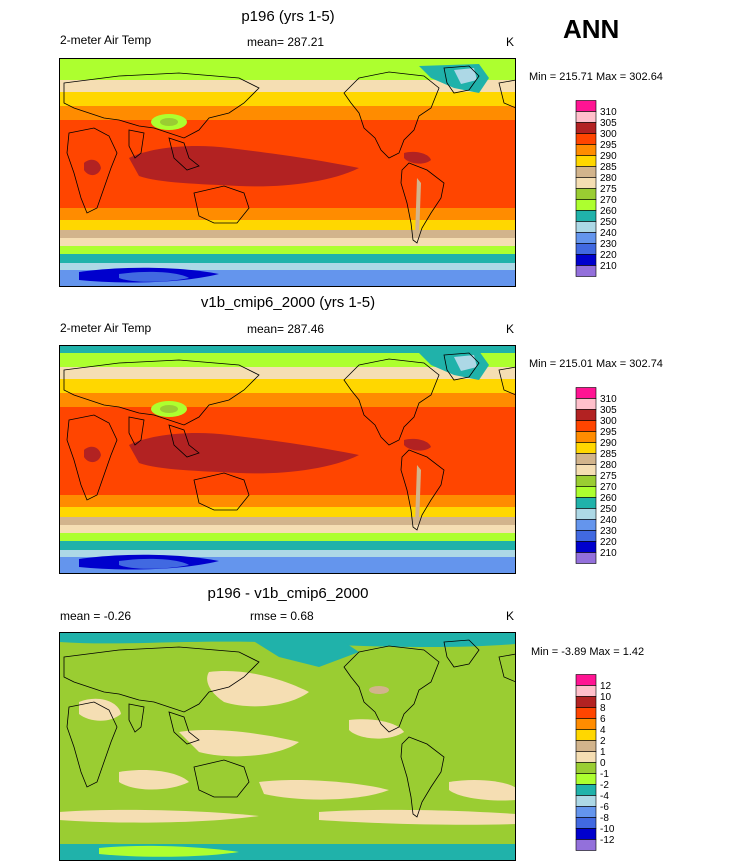 The width and height of the screenshot is (732, 865). Describe the element at coordinates (604, 796) in the screenshot. I see `colorbar-label: -4` at that location.